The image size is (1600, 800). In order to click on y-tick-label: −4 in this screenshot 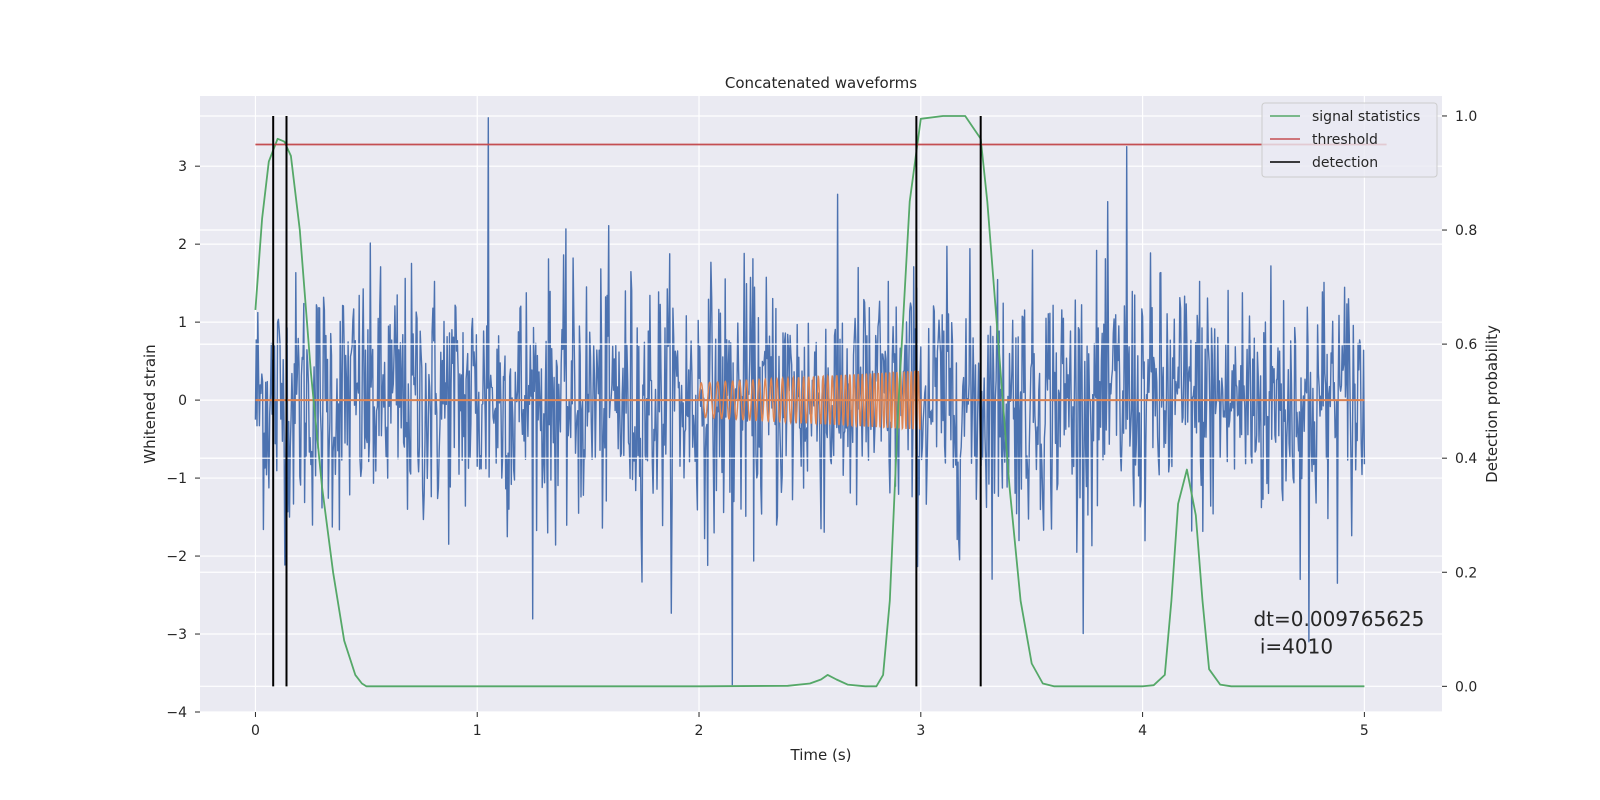, I will do `click(176, 713)`.